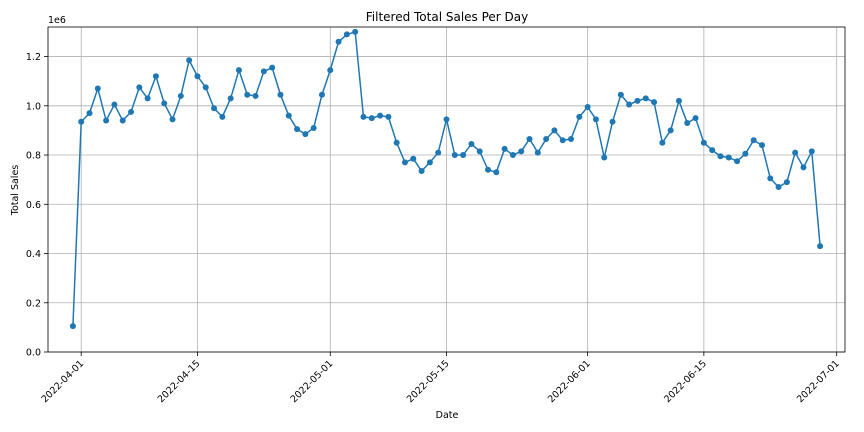  Describe the element at coordinates (63, 381) in the screenshot. I see `x-tick-label: 2022-04-01` at that location.